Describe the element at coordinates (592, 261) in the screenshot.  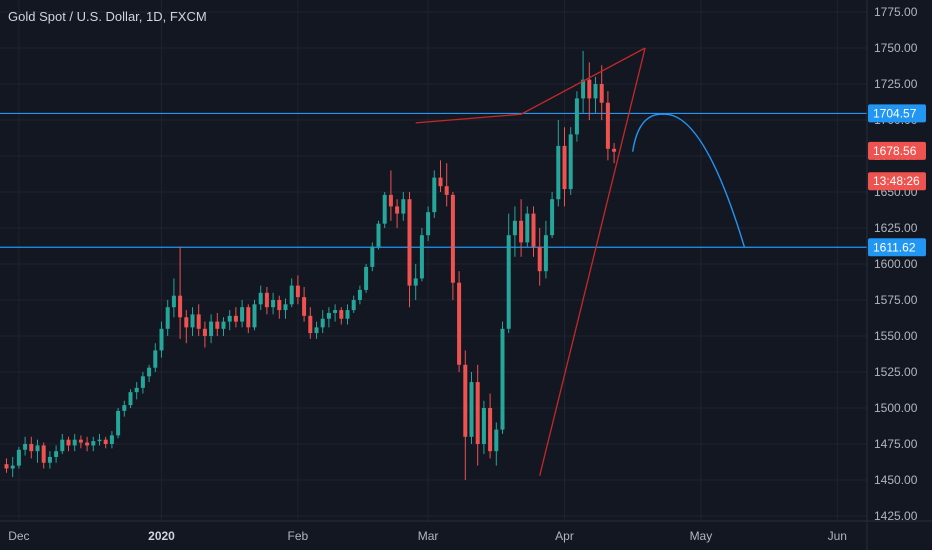
I see `lower-trendline` at that location.